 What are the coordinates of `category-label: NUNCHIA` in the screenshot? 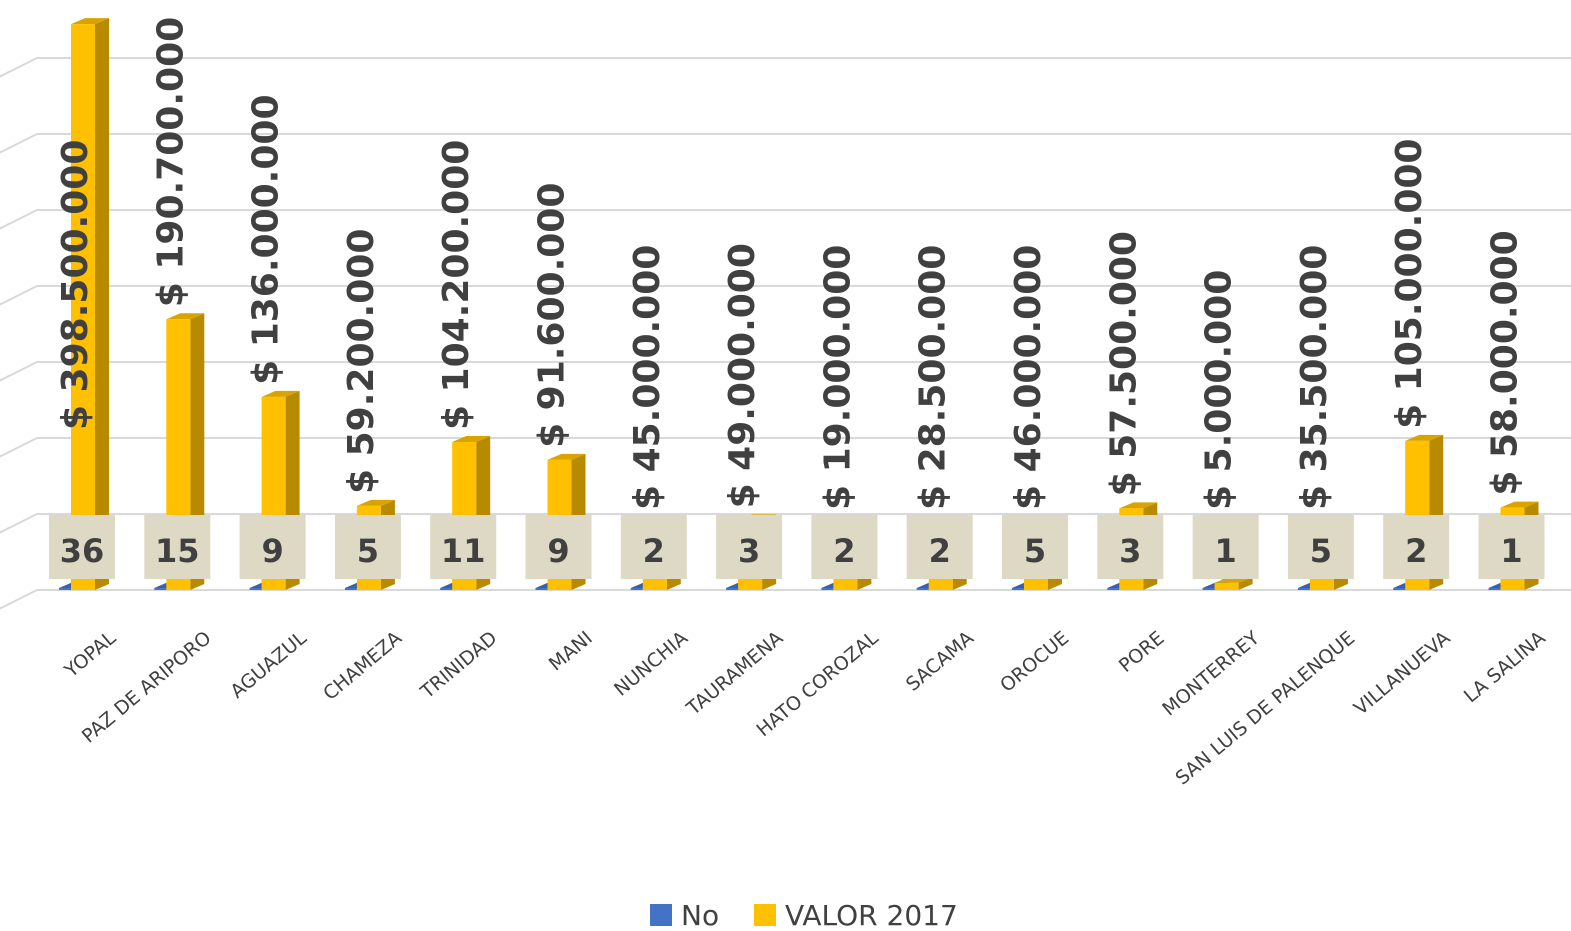 It's located at (651, 664).